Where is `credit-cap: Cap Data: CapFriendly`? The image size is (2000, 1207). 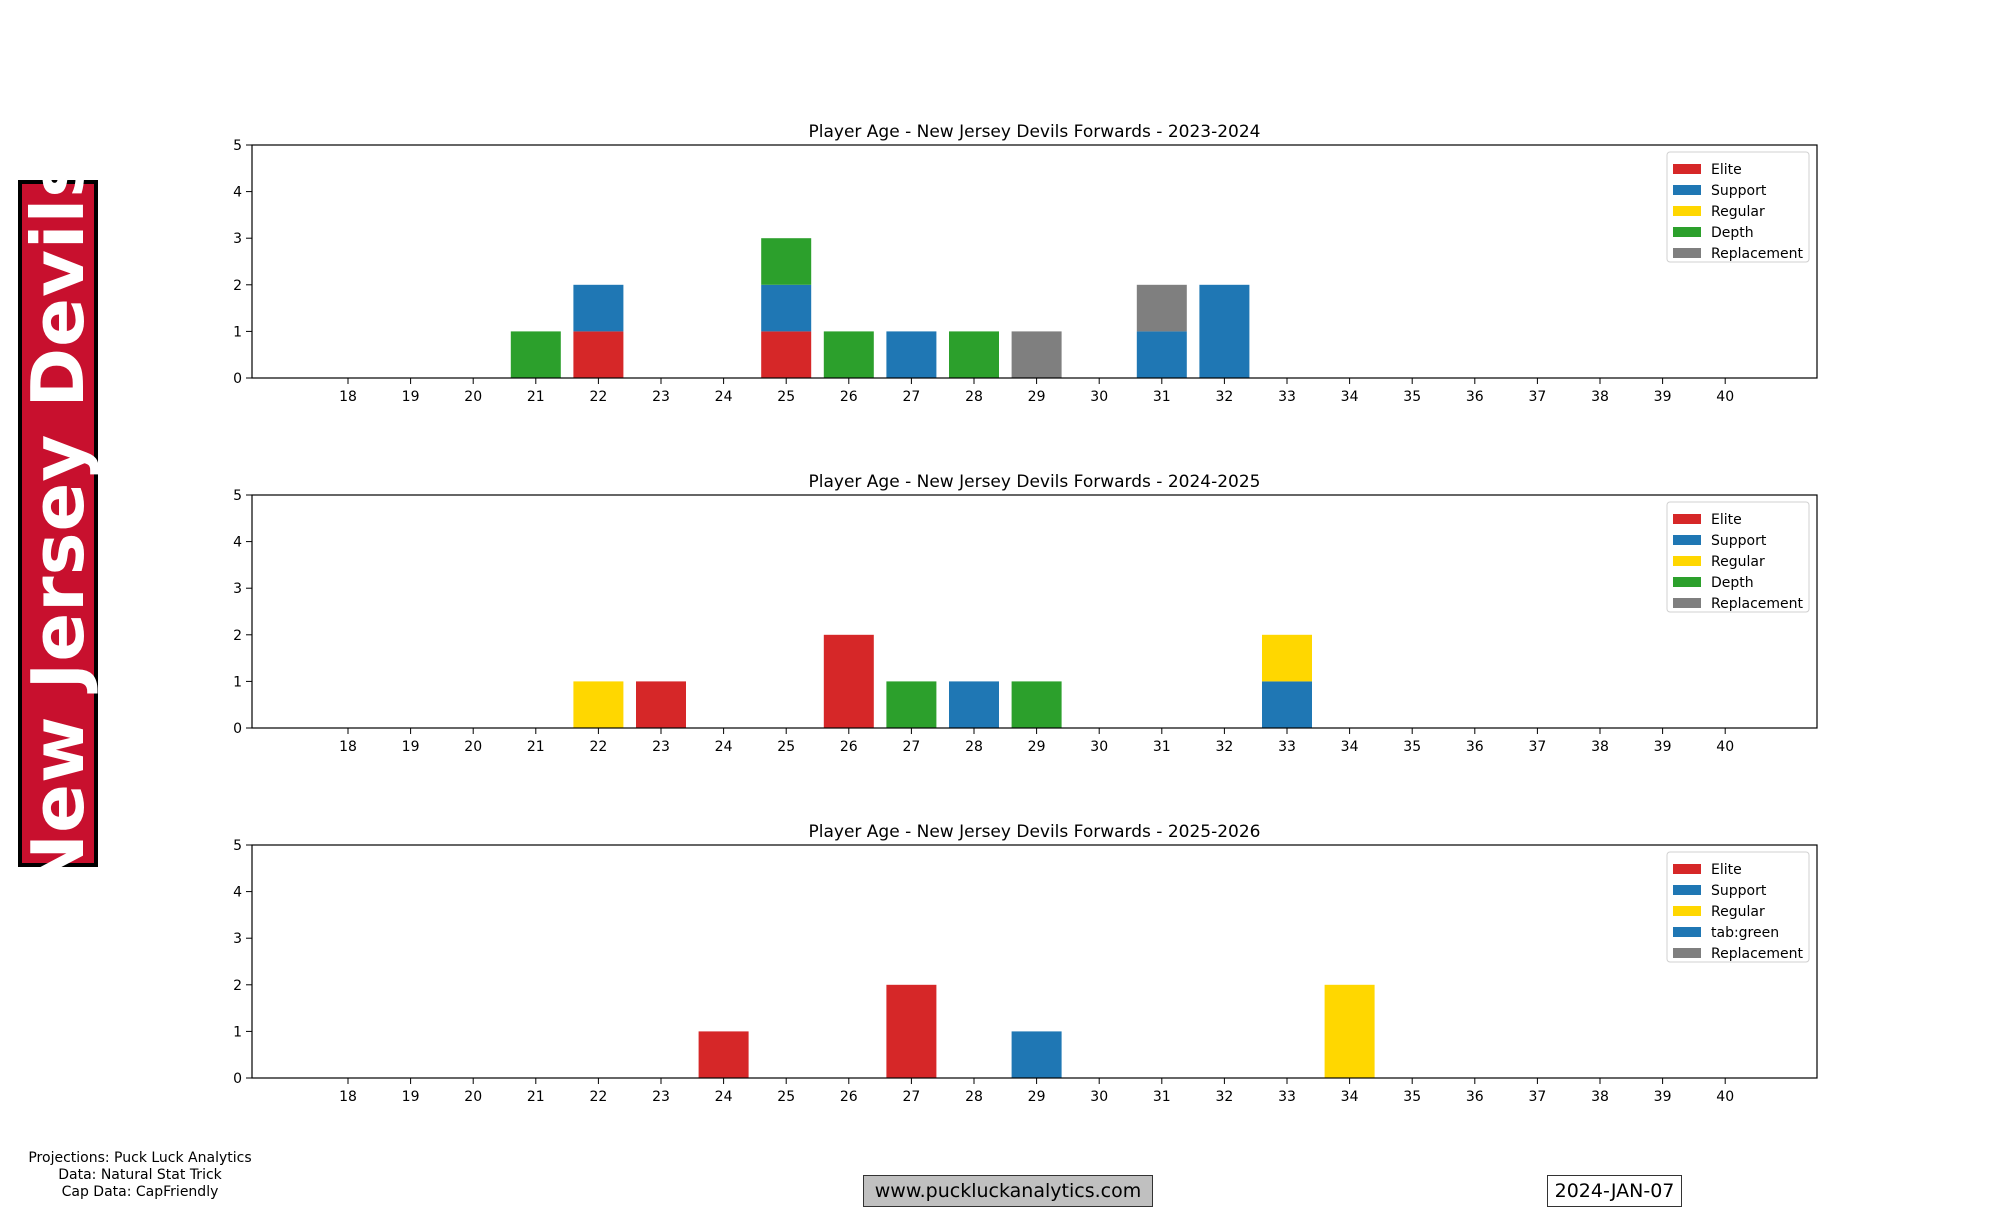
credit-cap: Cap Data: CapFriendly is located at coordinates (140, 1192).